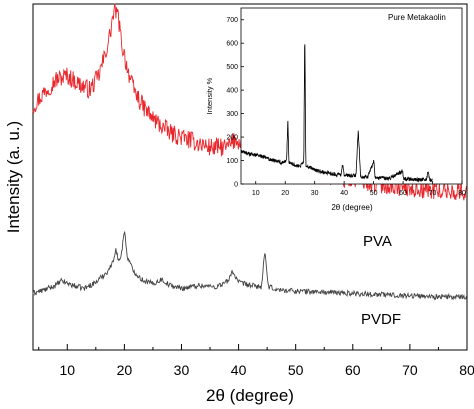  Describe the element at coordinates (232, 161) in the screenshot. I see `inset-y-tick-label: 100` at that location.